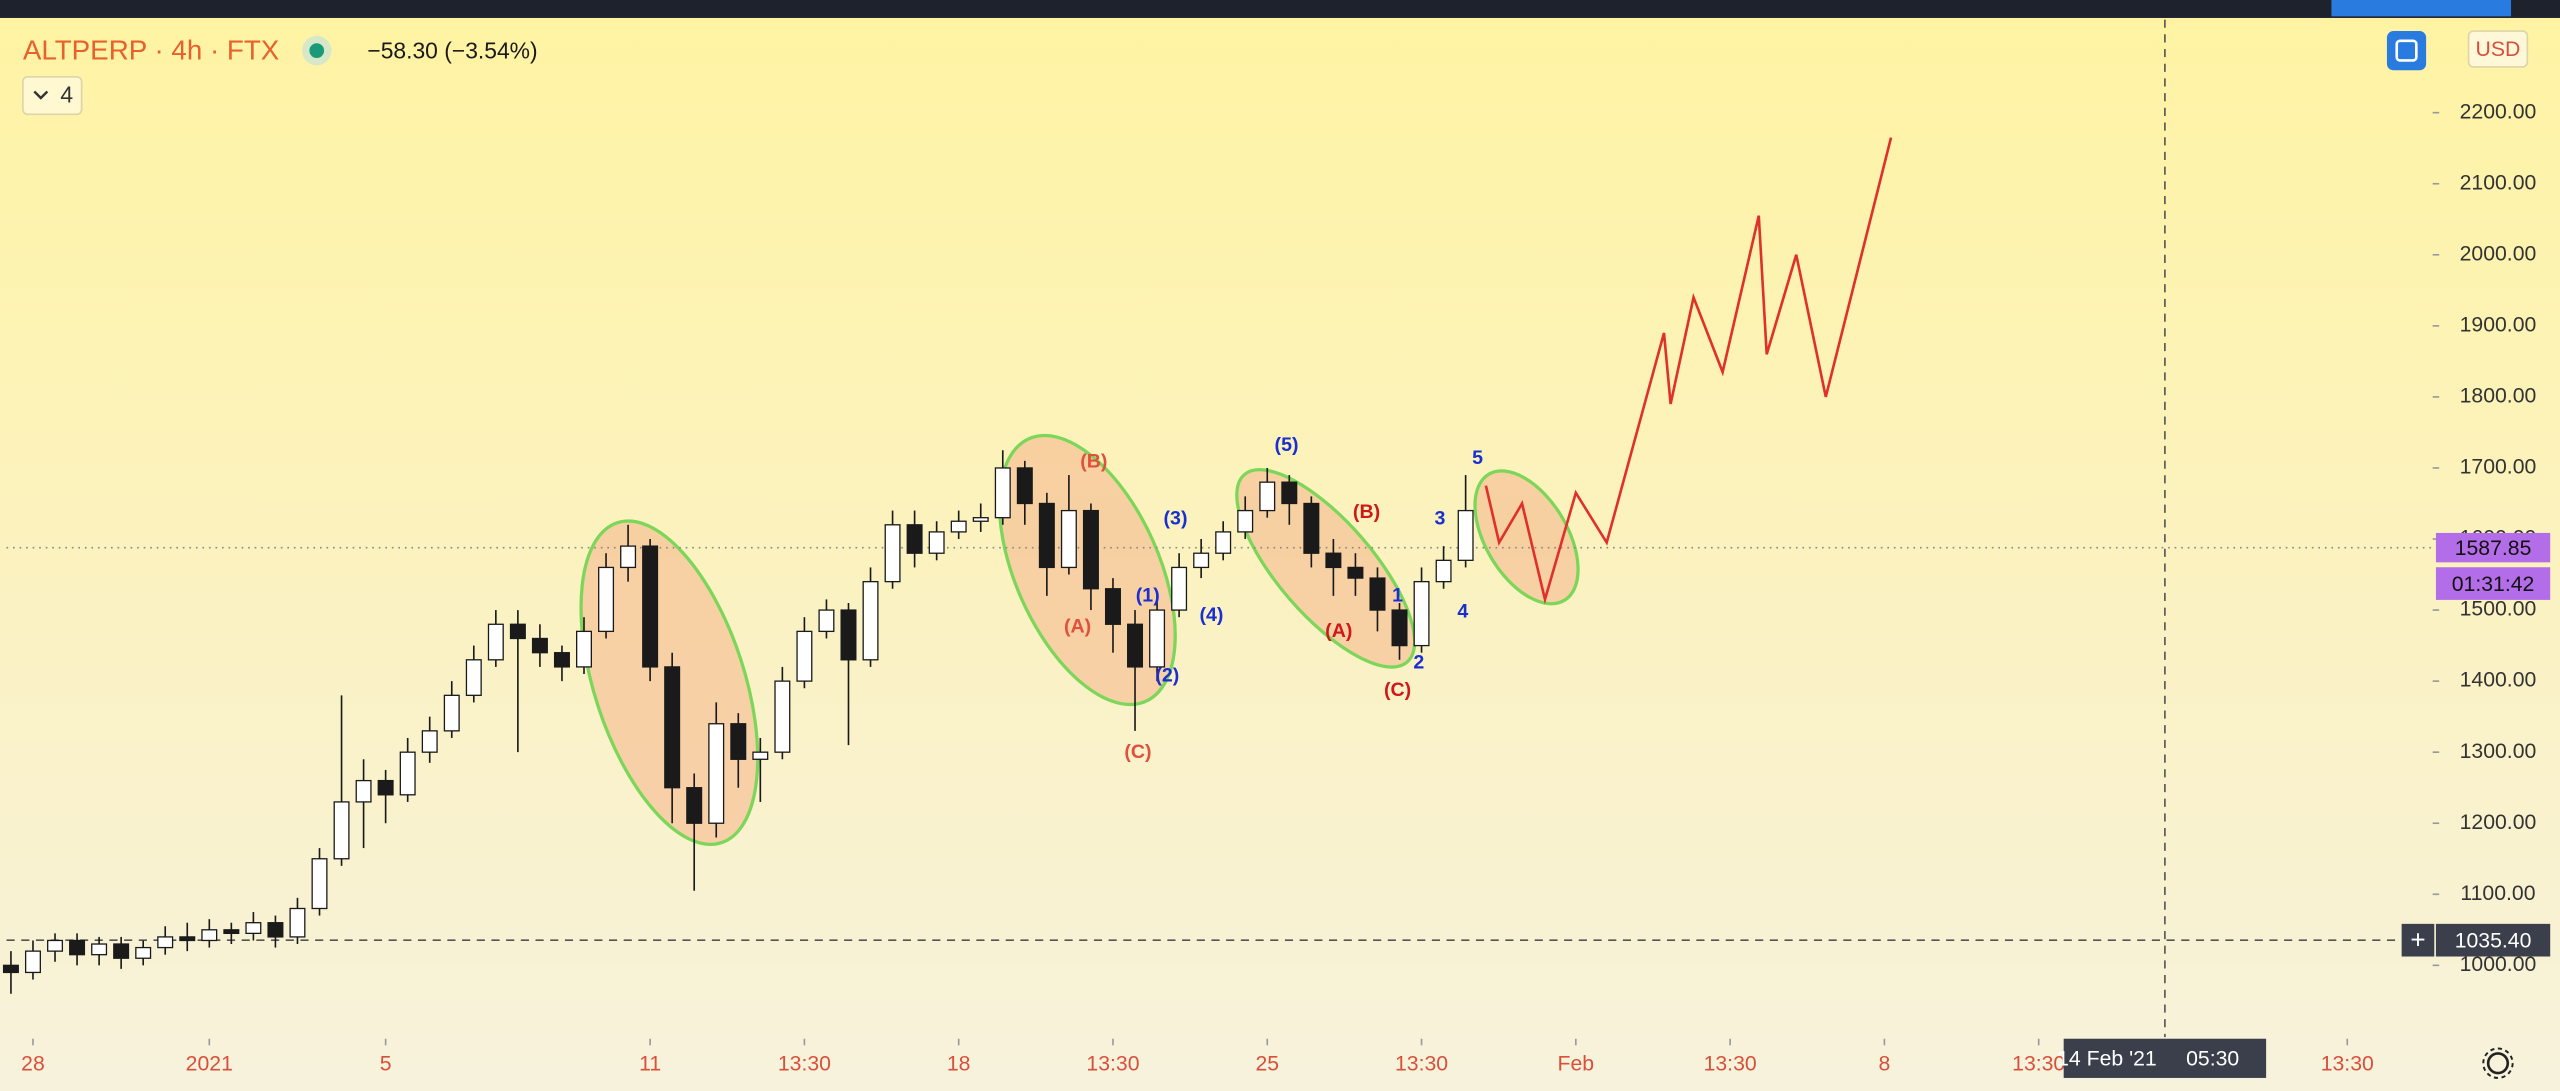 Image resolution: width=2560 pixels, height=1091 pixels. Describe the element at coordinates (2498, 822) in the screenshot. I see `y-tick-label: 1200.00` at that location.